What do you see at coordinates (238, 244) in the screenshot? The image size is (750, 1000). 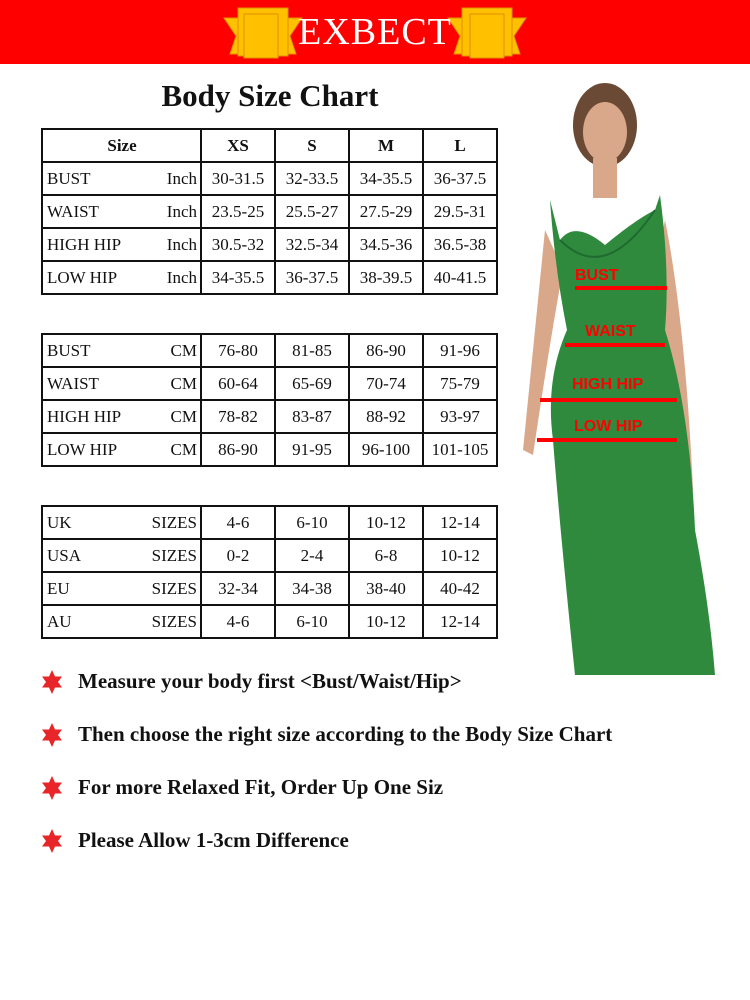 I see `value-cell: 30.5-32` at bounding box center [238, 244].